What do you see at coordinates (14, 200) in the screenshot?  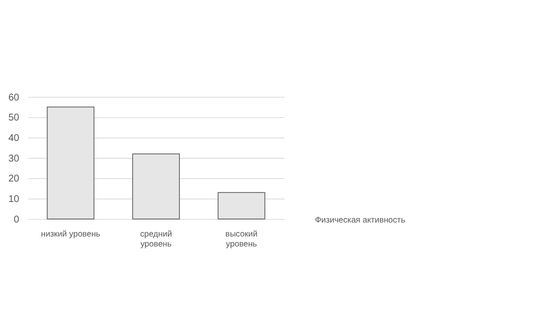 I see `y-tick-label: 10` at bounding box center [14, 200].